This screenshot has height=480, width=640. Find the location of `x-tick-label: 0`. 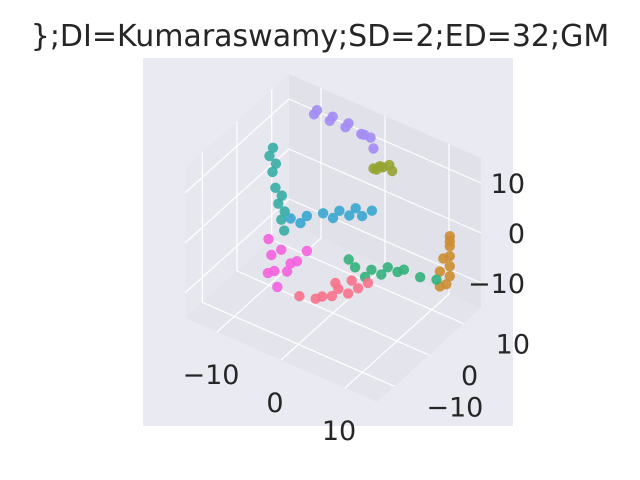

x-tick-label: 0 is located at coordinates (274, 403).